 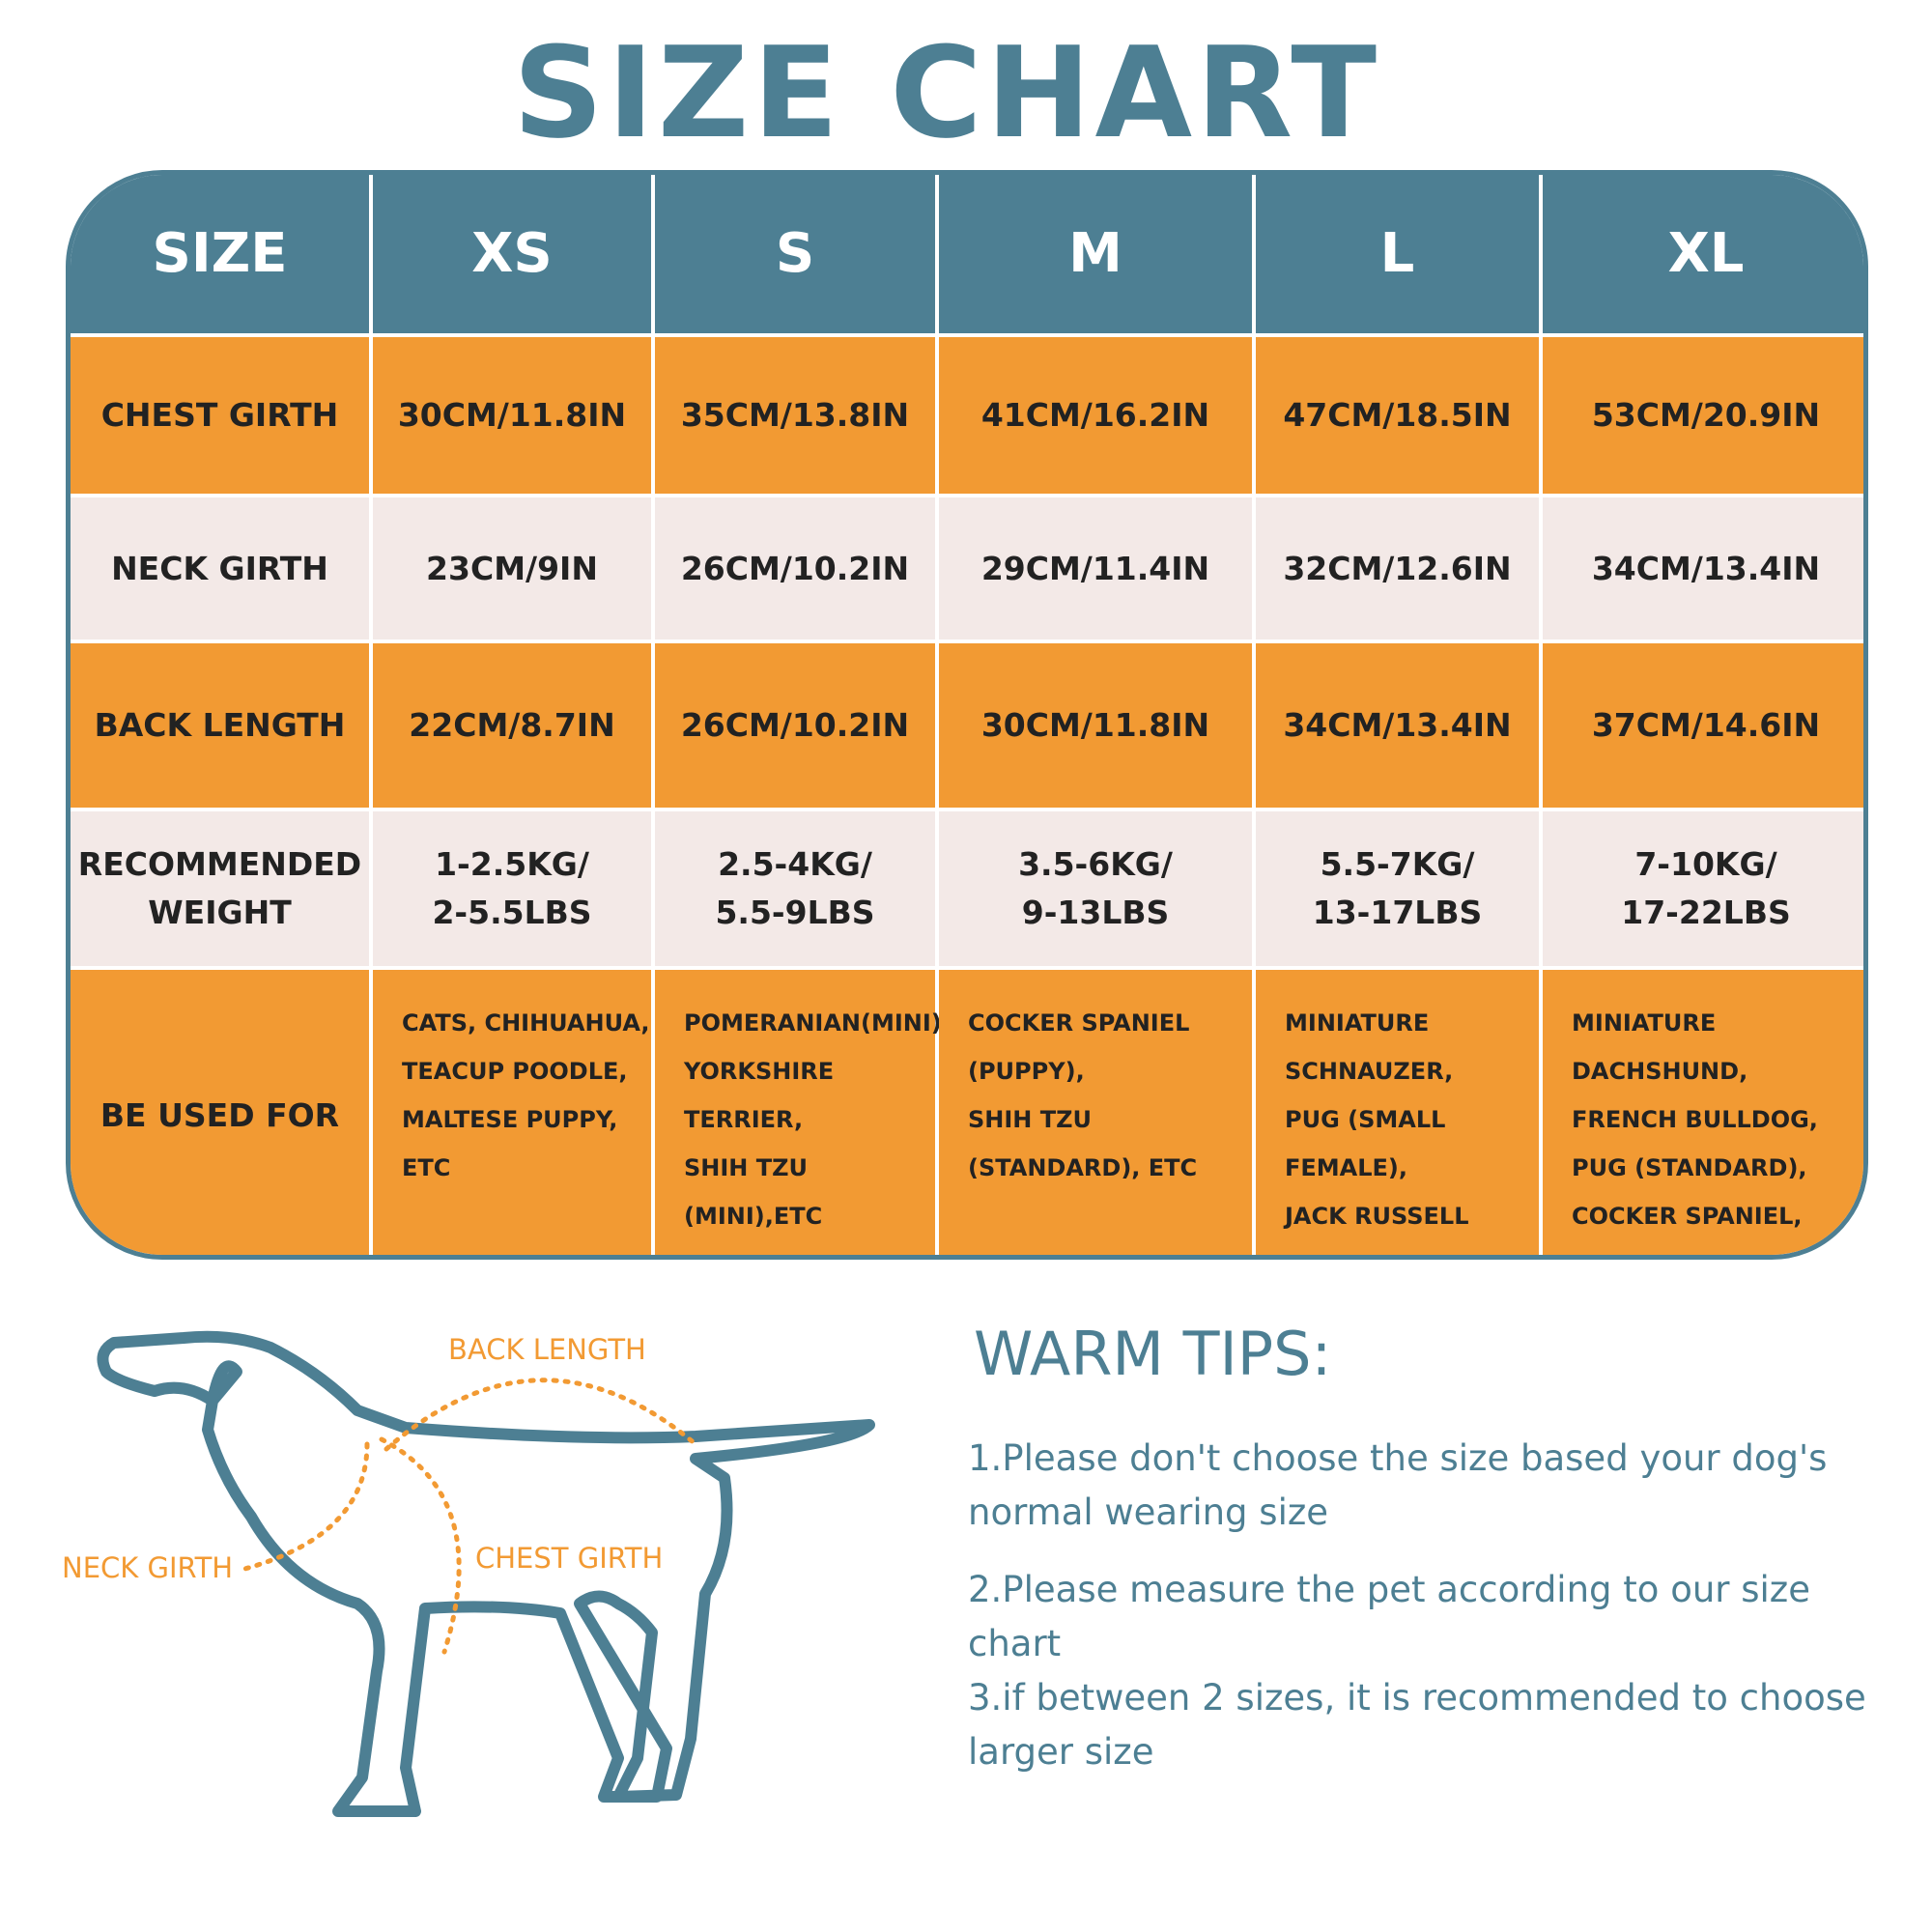 I want to click on row-label: CHEST GIRTH, so click(x=222, y=417).